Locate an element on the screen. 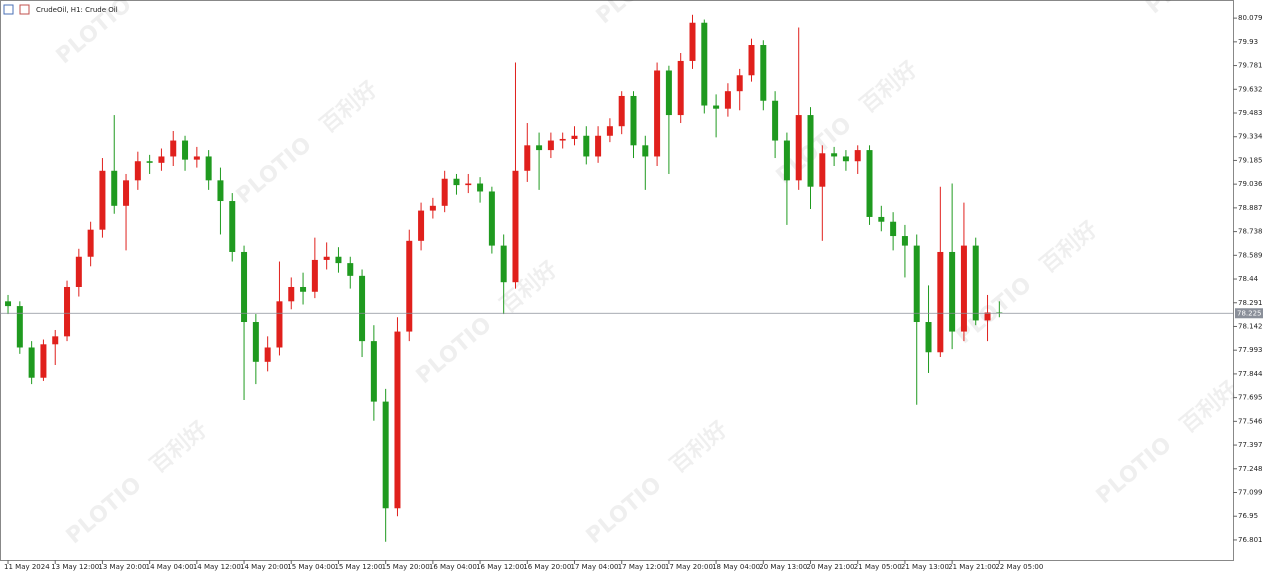  y-tick-label: 78.738 is located at coordinates (1250, 232).